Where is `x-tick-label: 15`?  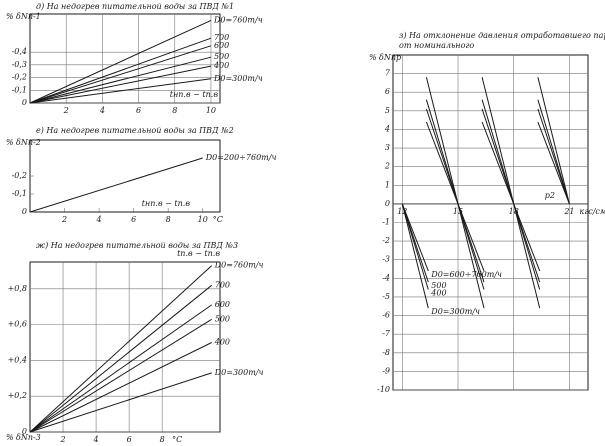 x-tick-label: 15 is located at coordinates (458, 211).